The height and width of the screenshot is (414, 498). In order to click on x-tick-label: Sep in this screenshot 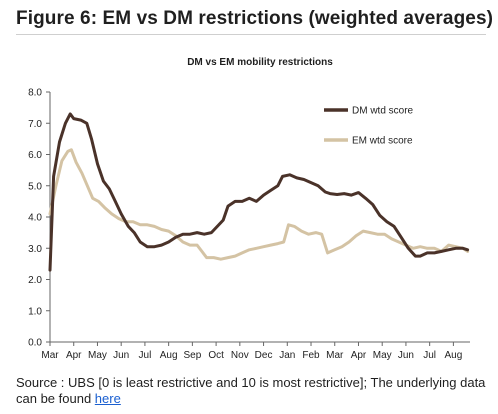, I will do `click(192, 355)`.